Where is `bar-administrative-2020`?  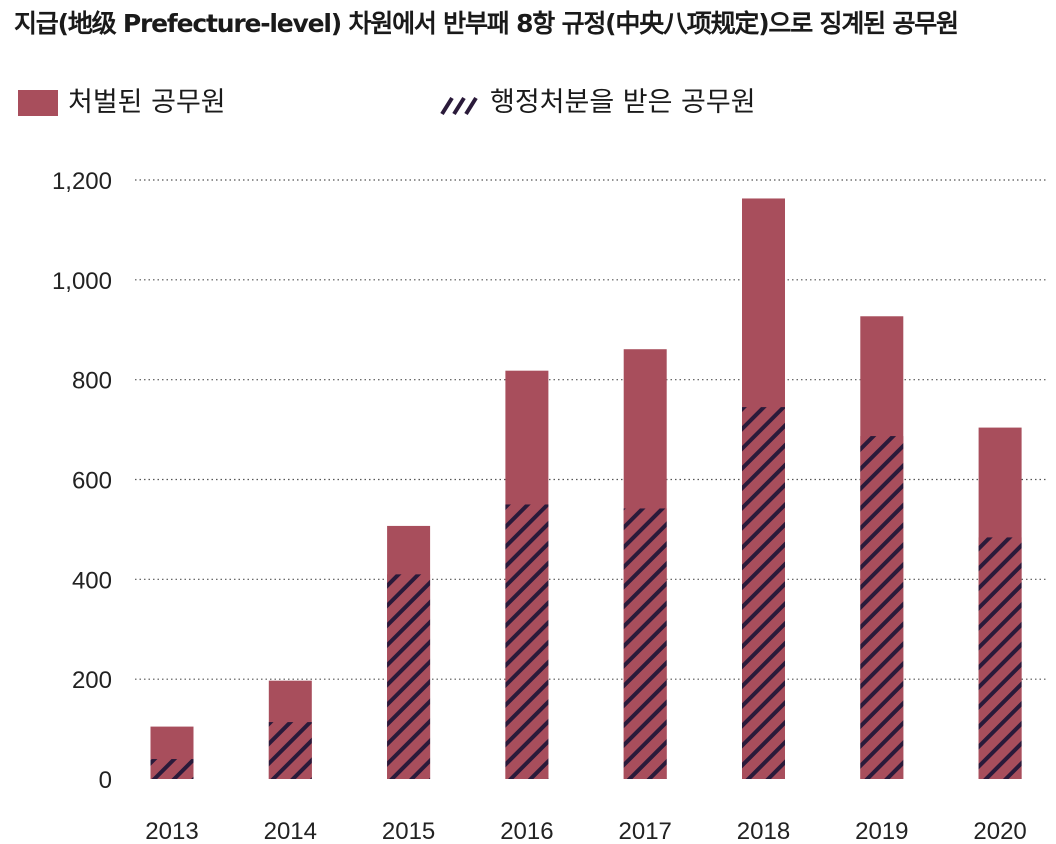
bar-administrative-2020 is located at coordinates (1000, 658).